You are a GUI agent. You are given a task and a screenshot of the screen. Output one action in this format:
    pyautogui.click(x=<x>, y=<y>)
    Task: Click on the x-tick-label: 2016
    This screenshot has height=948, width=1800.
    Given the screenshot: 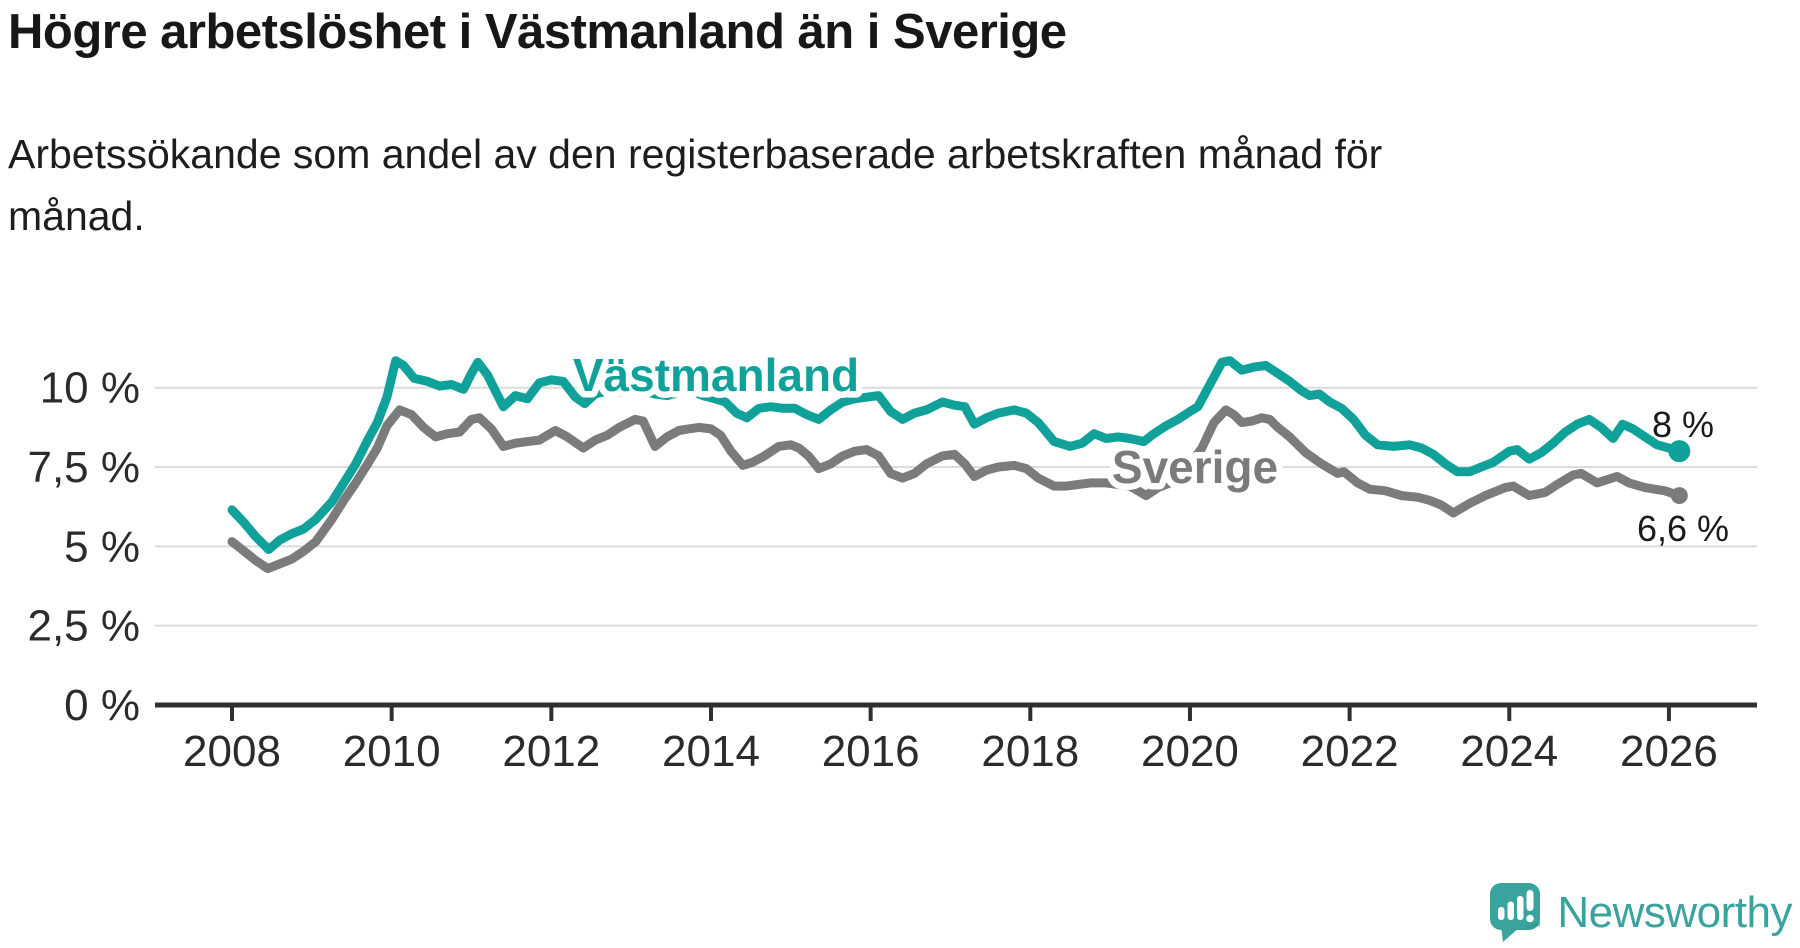 What is the action you would take?
    pyautogui.click(x=871, y=751)
    